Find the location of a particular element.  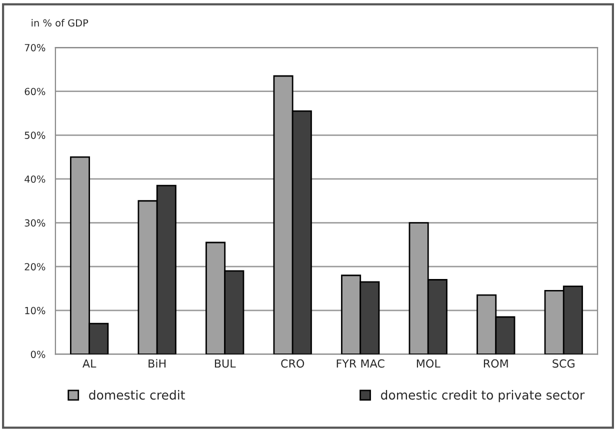

x-tick-label: FYR MAC is located at coordinates (360, 363).